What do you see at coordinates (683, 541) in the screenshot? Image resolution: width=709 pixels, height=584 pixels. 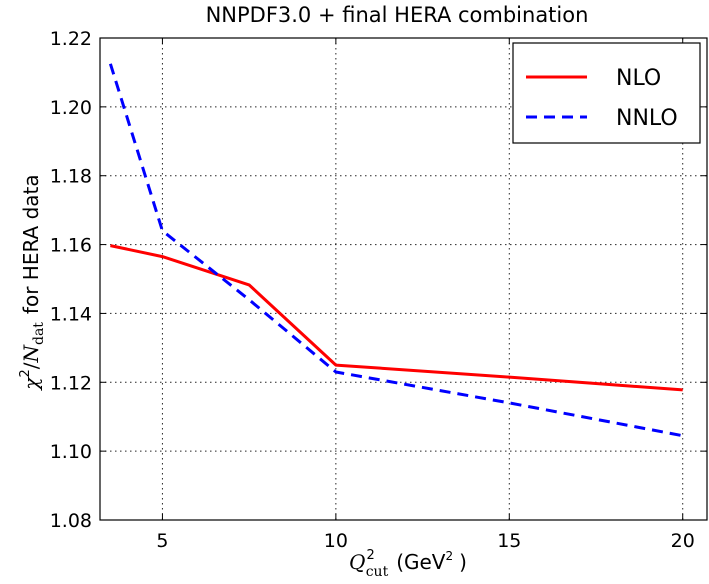 I see `x-tick-label: 20` at bounding box center [683, 541].